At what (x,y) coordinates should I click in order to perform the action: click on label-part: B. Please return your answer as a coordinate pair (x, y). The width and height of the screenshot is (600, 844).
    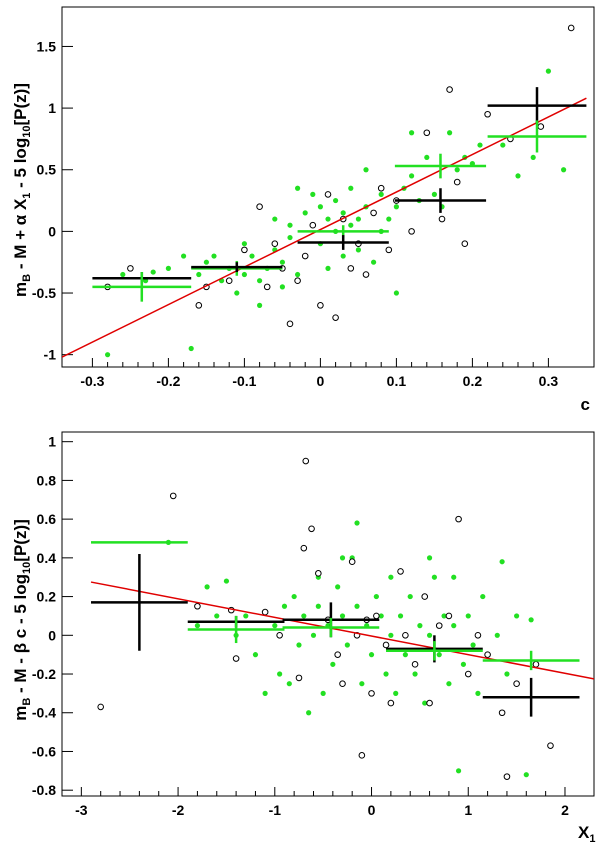
    Looking at the image, I should click on (27, 278).